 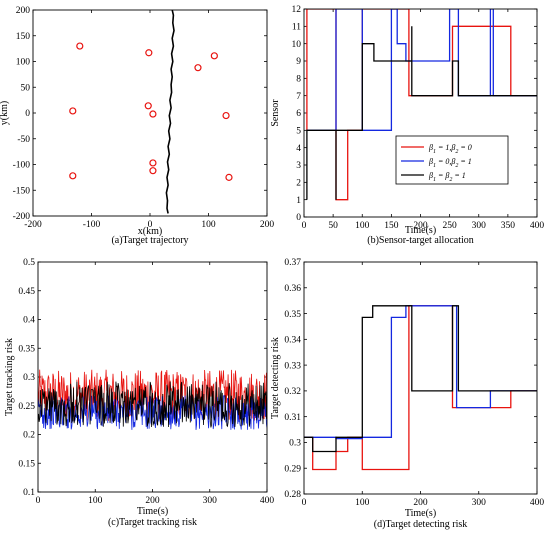 What do you see at coordinates (421, 524) in the screenshot?
I see `panel-caption: (d)Target detecting risk` at bounding box center [421, 524].